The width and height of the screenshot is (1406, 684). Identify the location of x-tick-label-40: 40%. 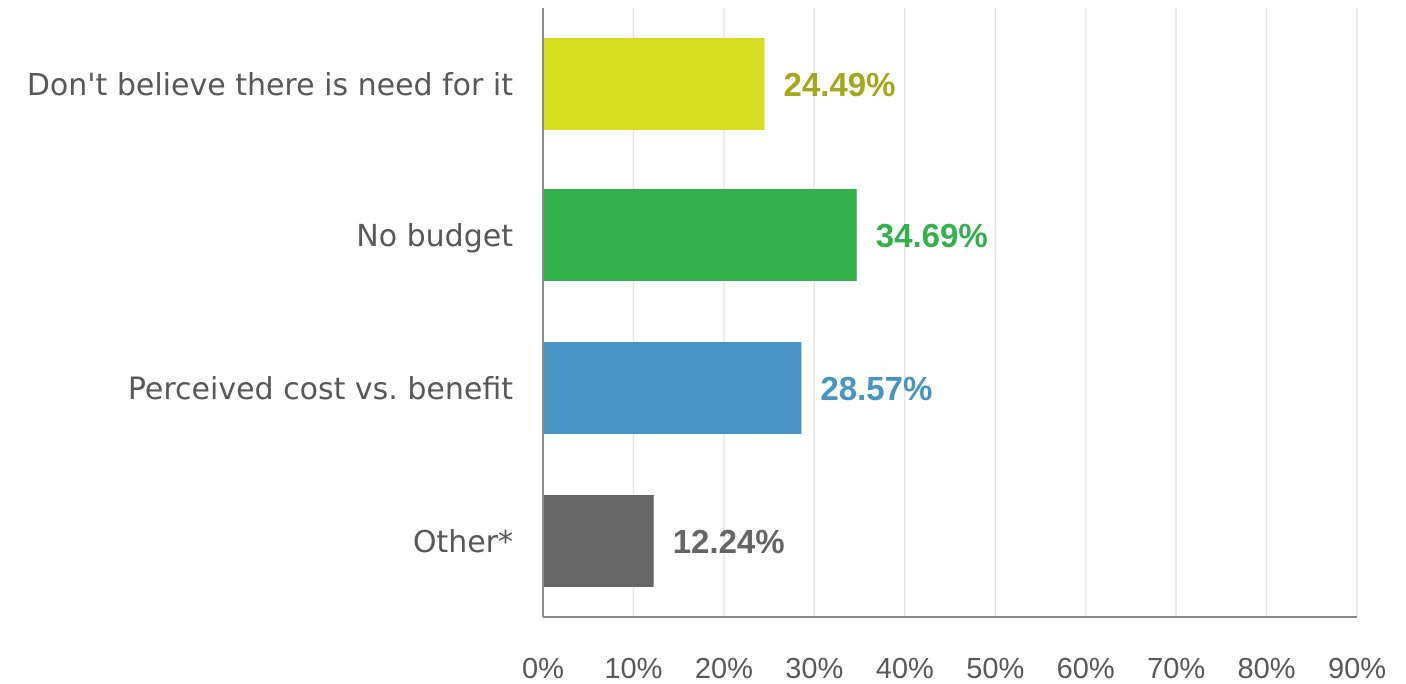
(905, 668).